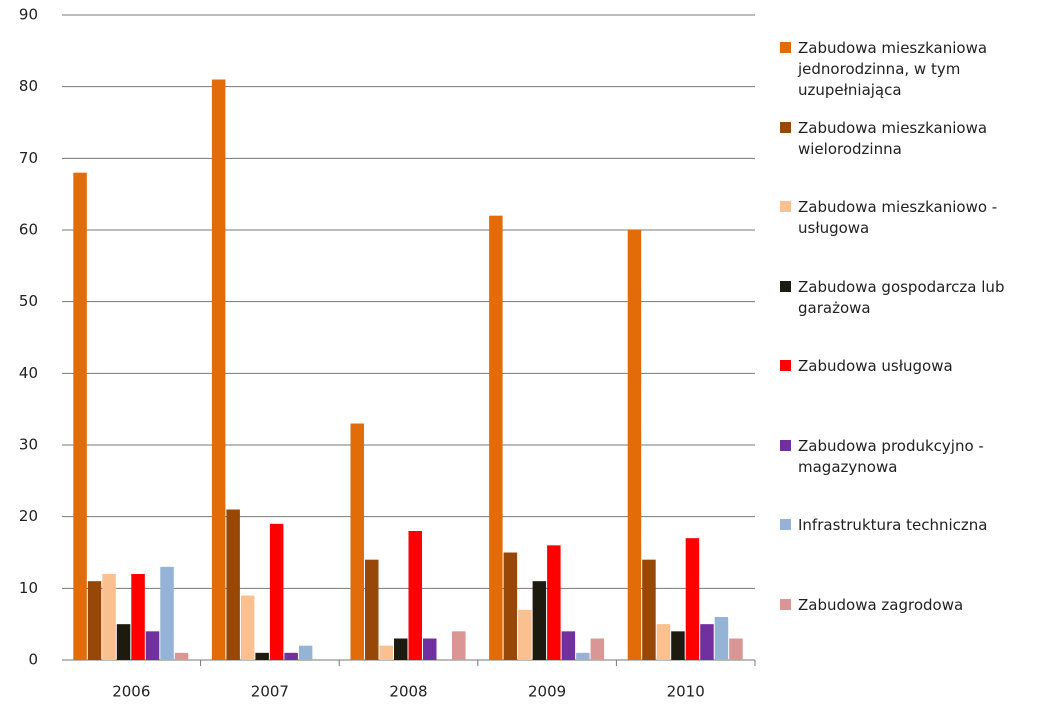  Describe the element at coordinates (28, 445) in the screenshot. I see `y-tick-label: 30` at that location.